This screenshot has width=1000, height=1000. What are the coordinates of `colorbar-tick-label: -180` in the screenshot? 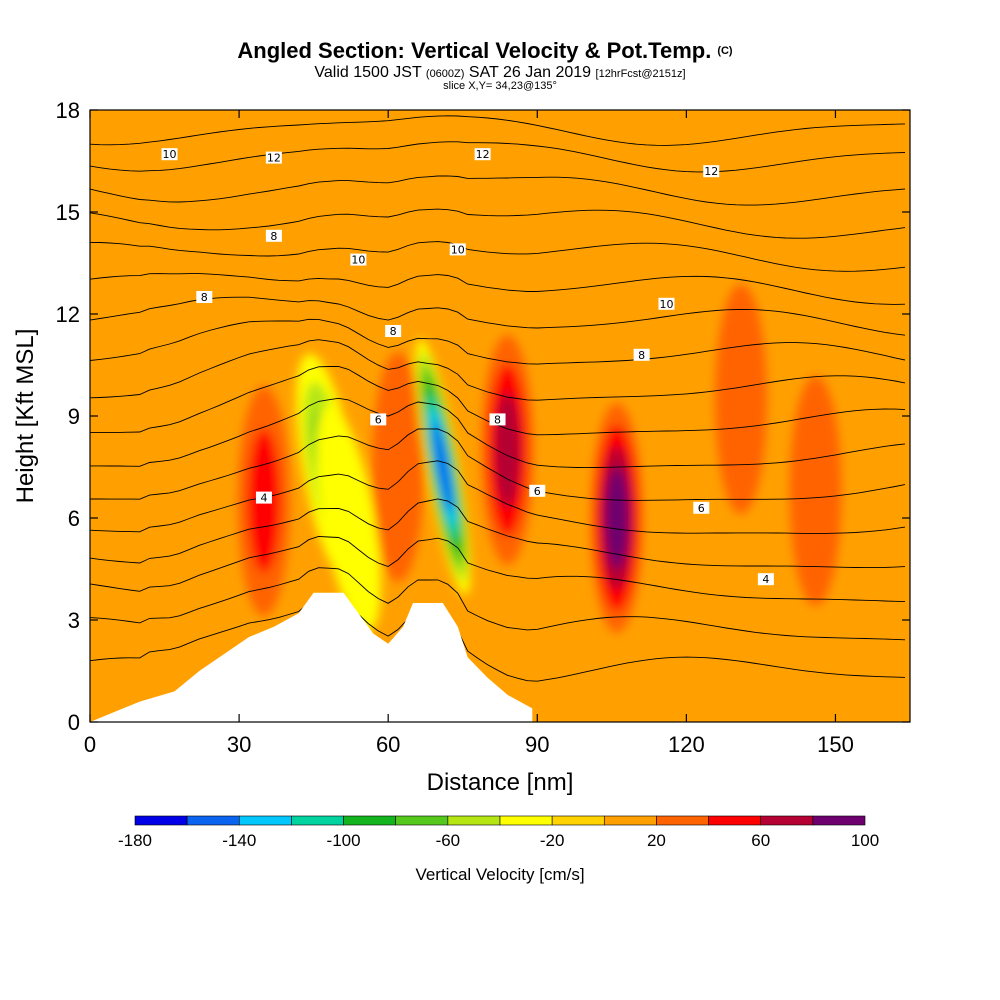 It's located at (135, 840).